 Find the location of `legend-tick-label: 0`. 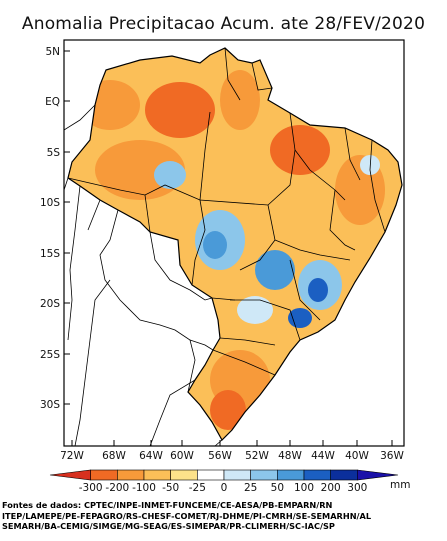

legend-tick-label: 0 is located at coordinates (224, 488).